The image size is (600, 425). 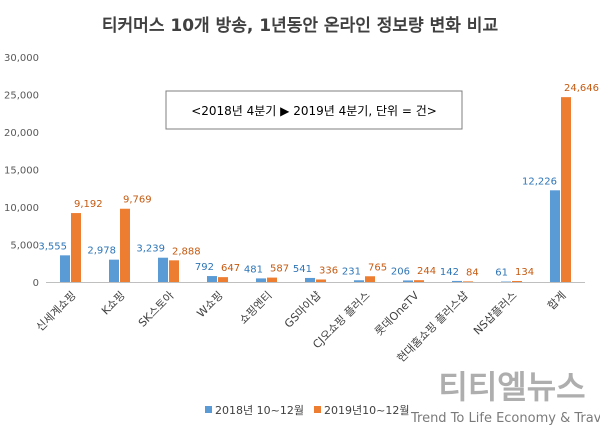 I want to click on x-tick-label: NS샵플러스, so click(x=495, y=313).